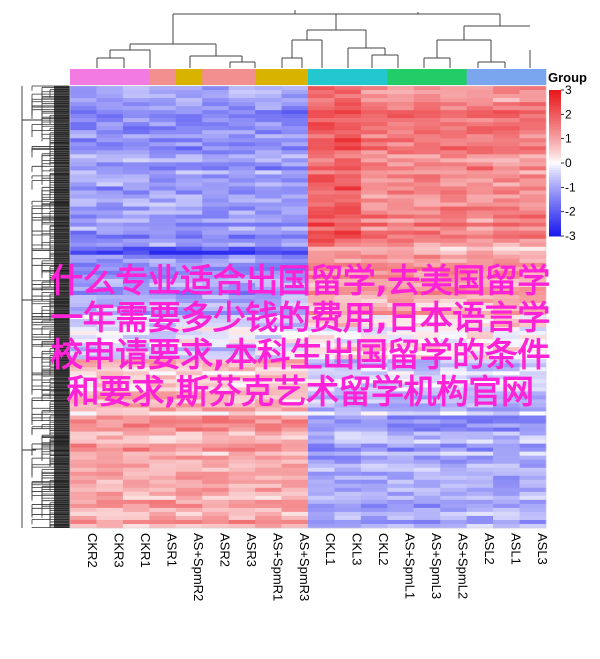 The height and width of the screenshot is (659, 600). Describe the element at coordinates (300, 280) in the screenshot. I see `overlay-line-1: 什么专业适合出国留学,去美国留学` at that location.